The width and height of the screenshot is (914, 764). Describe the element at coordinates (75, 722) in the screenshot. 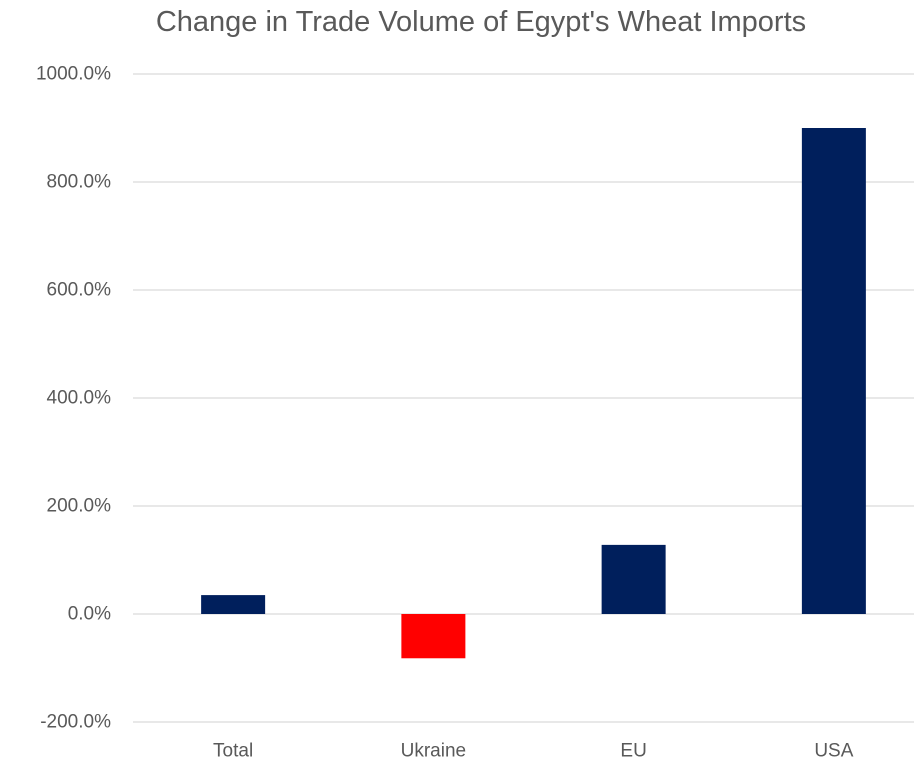

I see `y-tick-label: -200.0%` at that location.